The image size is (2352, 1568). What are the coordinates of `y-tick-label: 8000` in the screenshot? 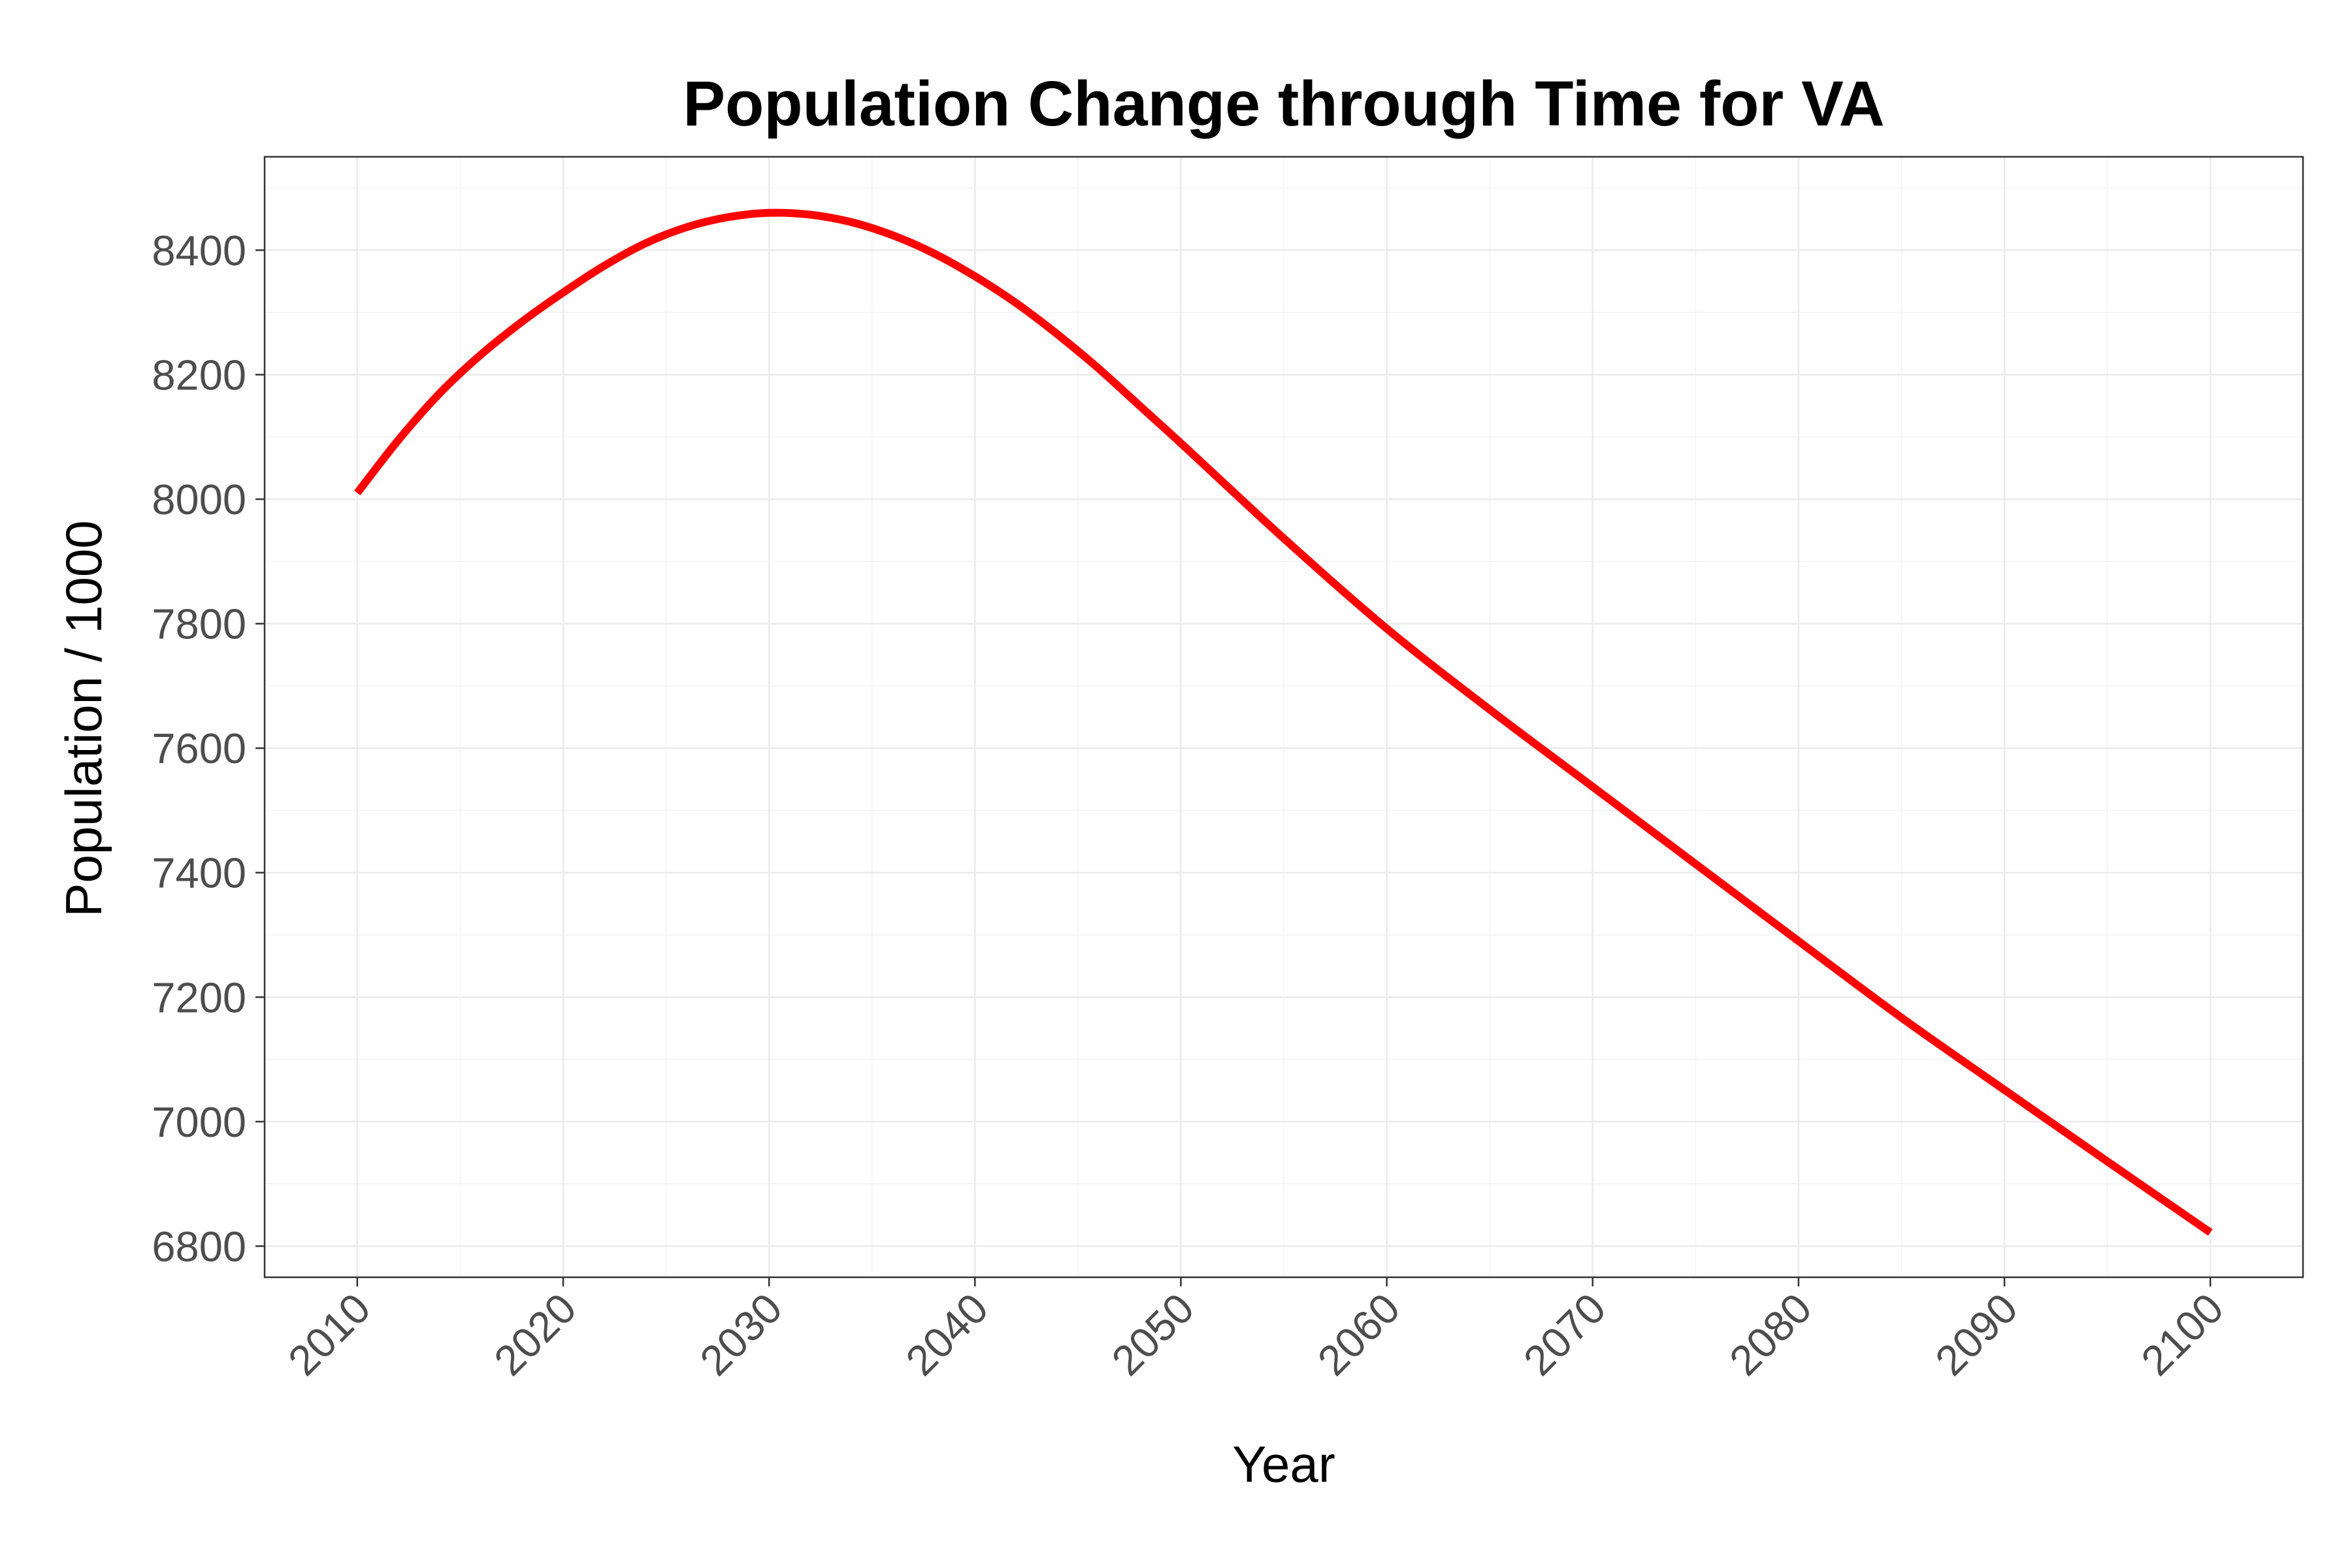 It's located at (199, 499).